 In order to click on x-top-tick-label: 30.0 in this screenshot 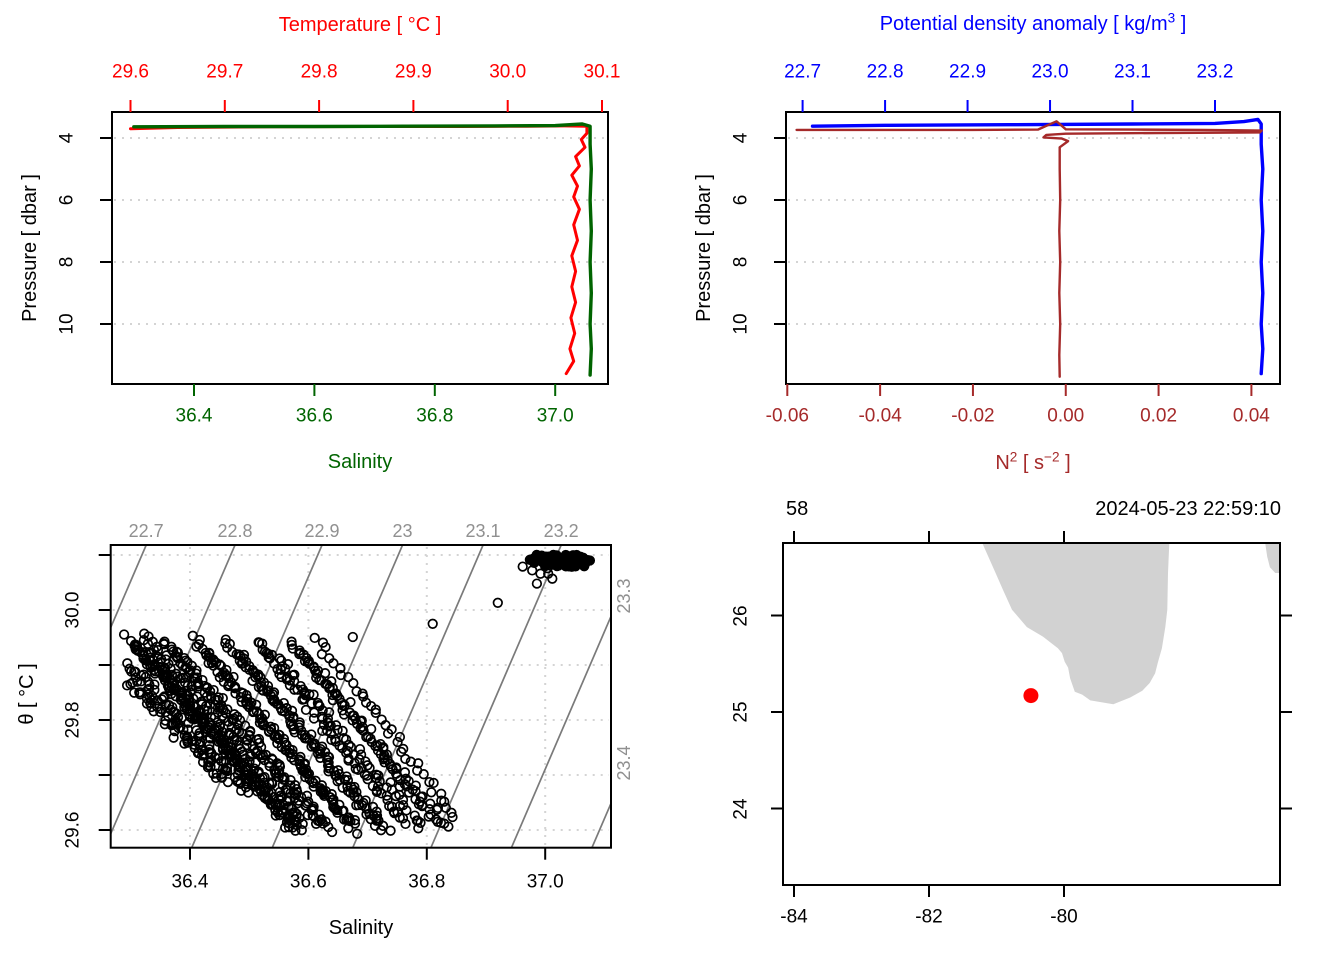, I will do `click(508, 72)`.